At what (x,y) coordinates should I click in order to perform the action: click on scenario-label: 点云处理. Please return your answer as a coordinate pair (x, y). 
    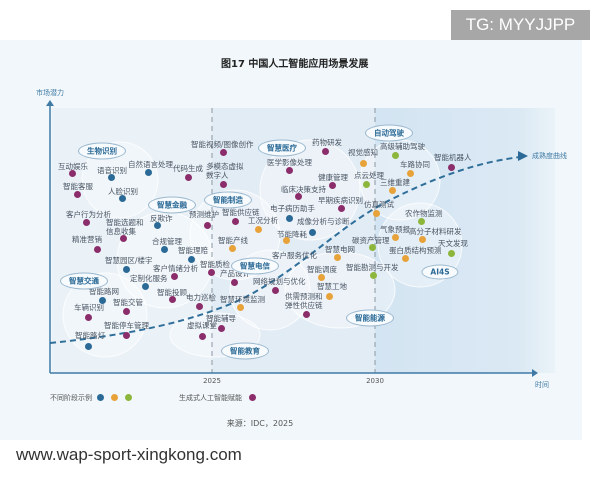
    Looking at the image, I should click on (369, 175).